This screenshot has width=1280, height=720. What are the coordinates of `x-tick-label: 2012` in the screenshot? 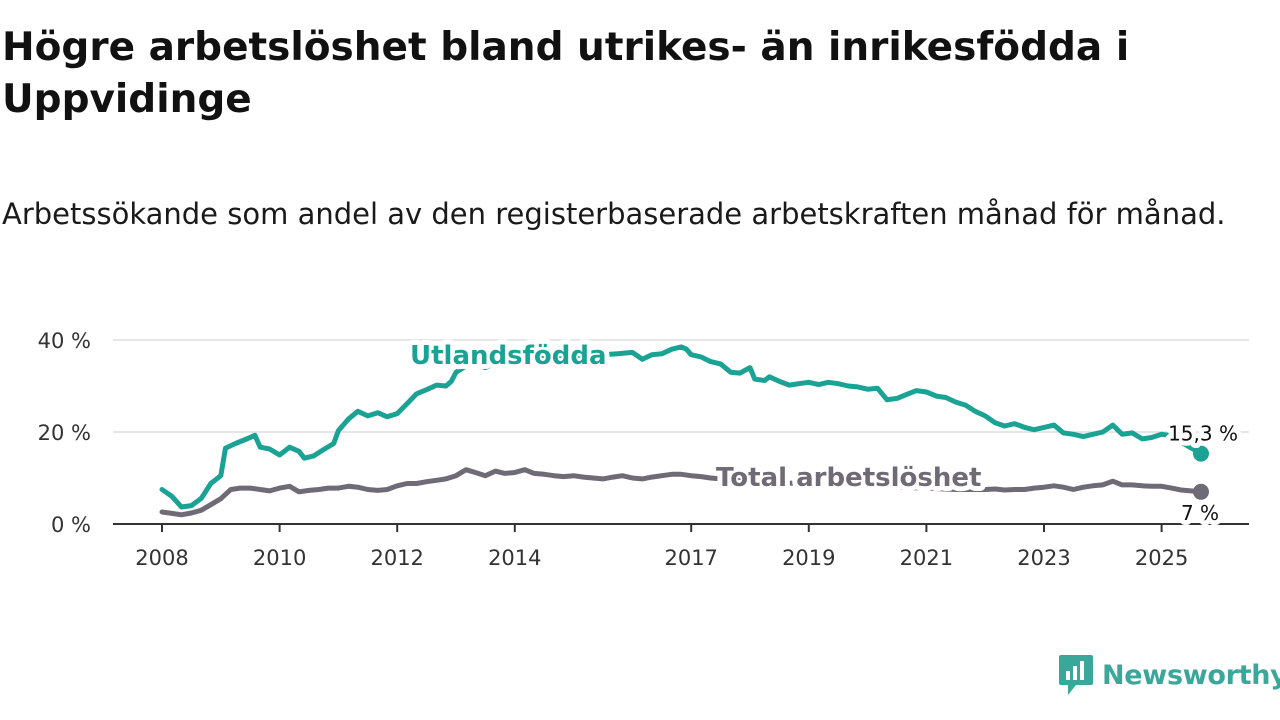 It's located at (396, 558).